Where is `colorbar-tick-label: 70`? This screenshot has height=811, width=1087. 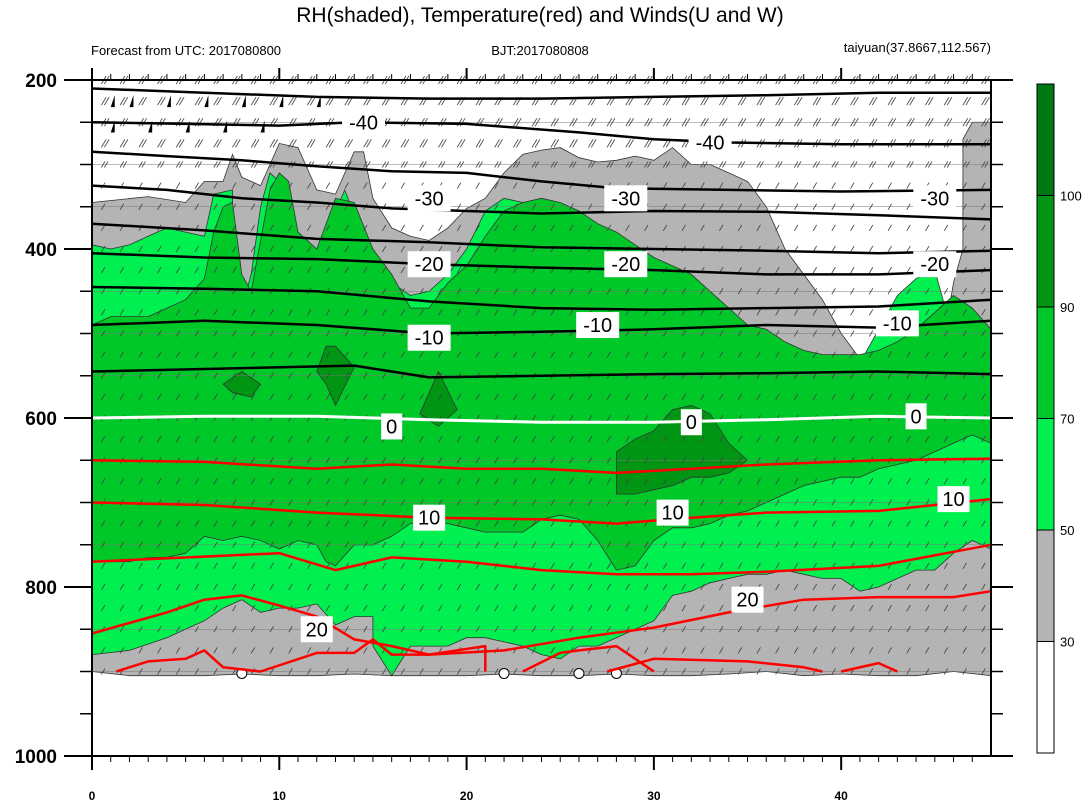 colorbar-tick-label: 70 is located at coordinates (1067, 419).